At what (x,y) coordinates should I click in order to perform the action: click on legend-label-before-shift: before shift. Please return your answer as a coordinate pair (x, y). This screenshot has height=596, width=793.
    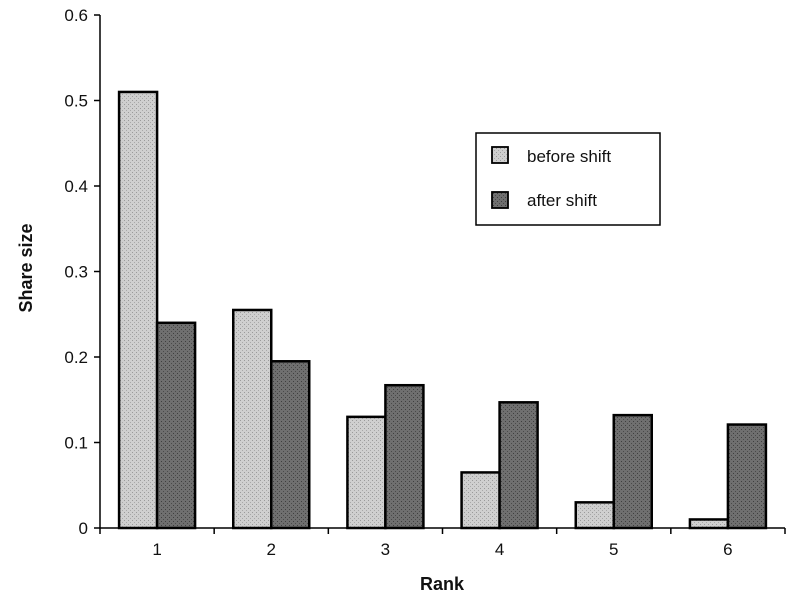
    Looking at the image, I should click on (569, 156).